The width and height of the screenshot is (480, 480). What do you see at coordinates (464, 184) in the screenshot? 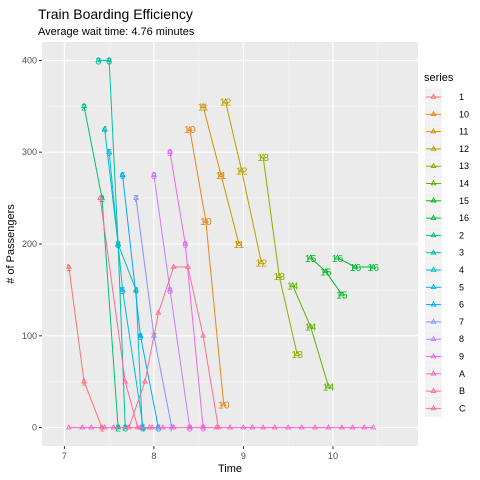
I see `legend-label: 14` at bounding box center [464, 184].